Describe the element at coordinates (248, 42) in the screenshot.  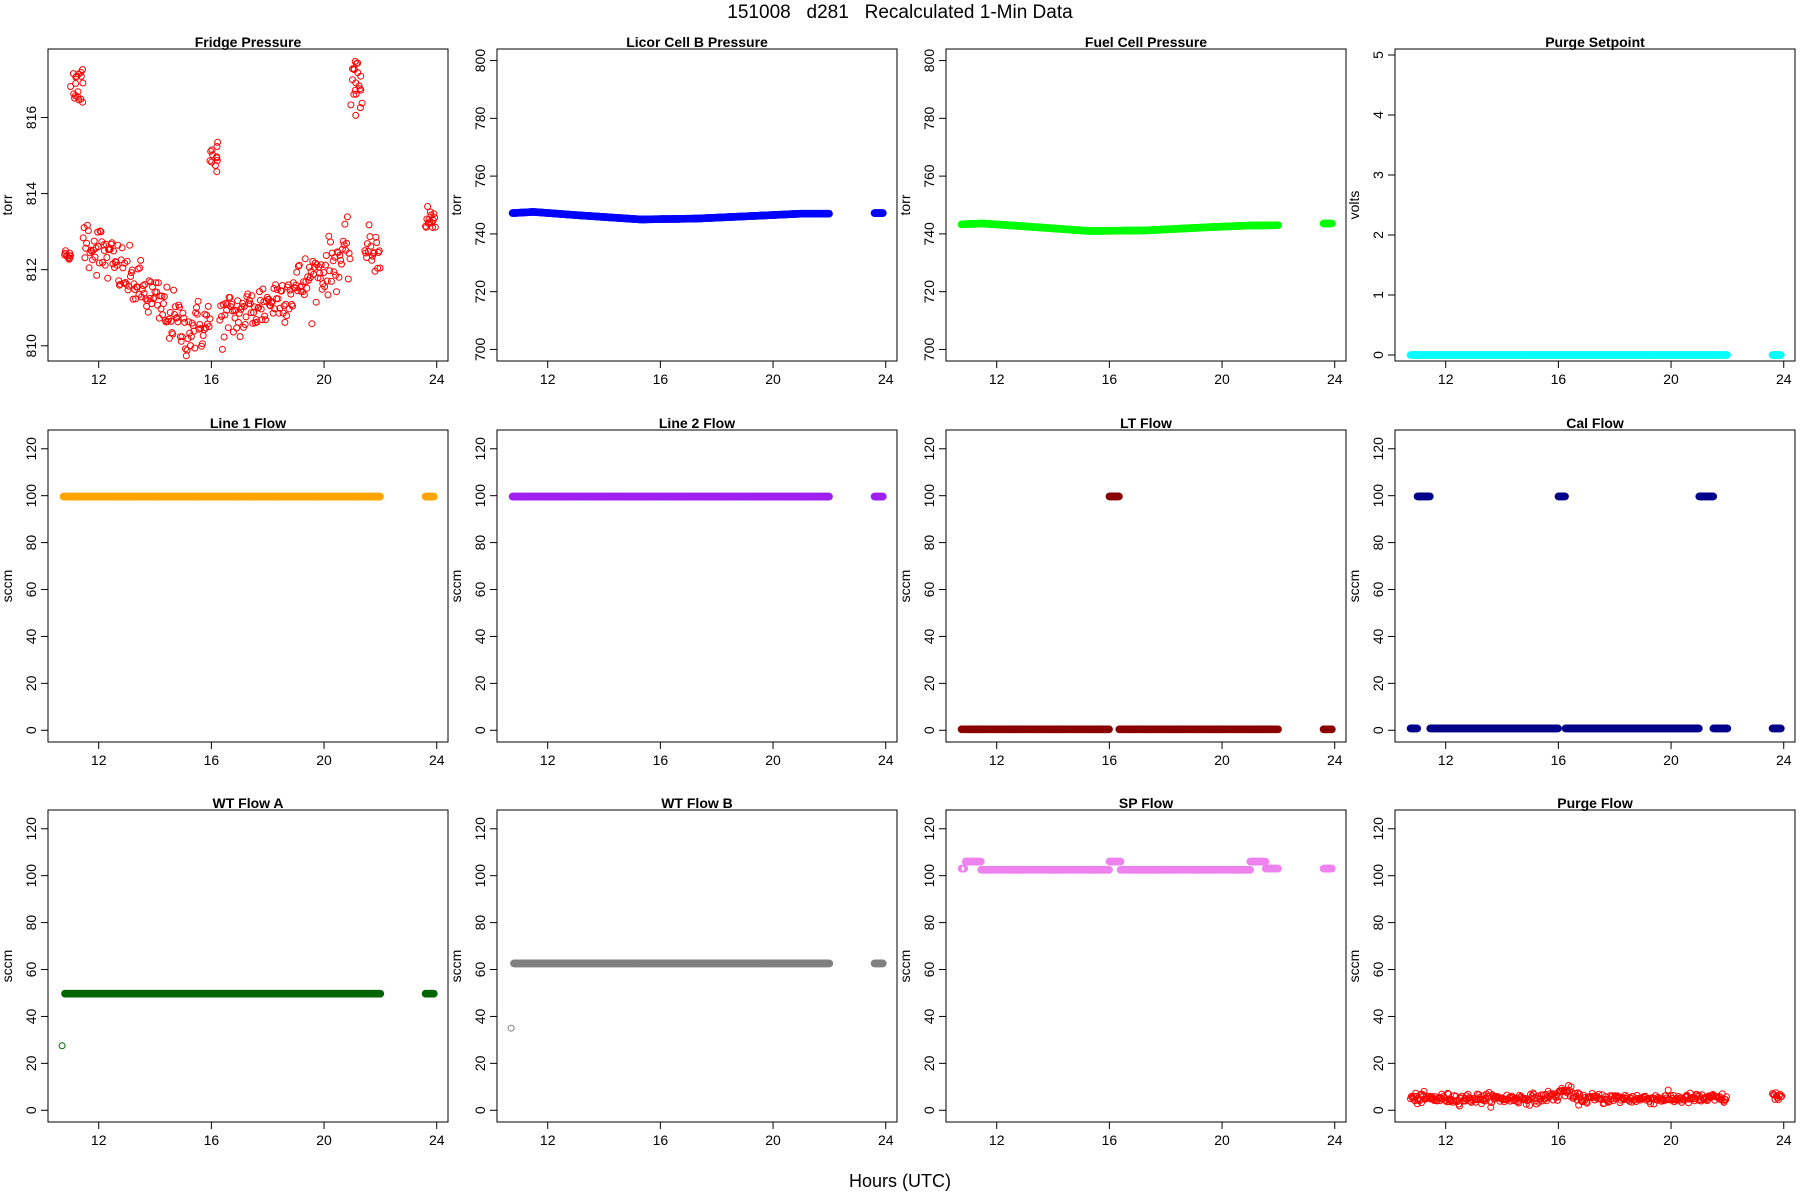
I see `panel-title: Fridge Pressure` at that location.